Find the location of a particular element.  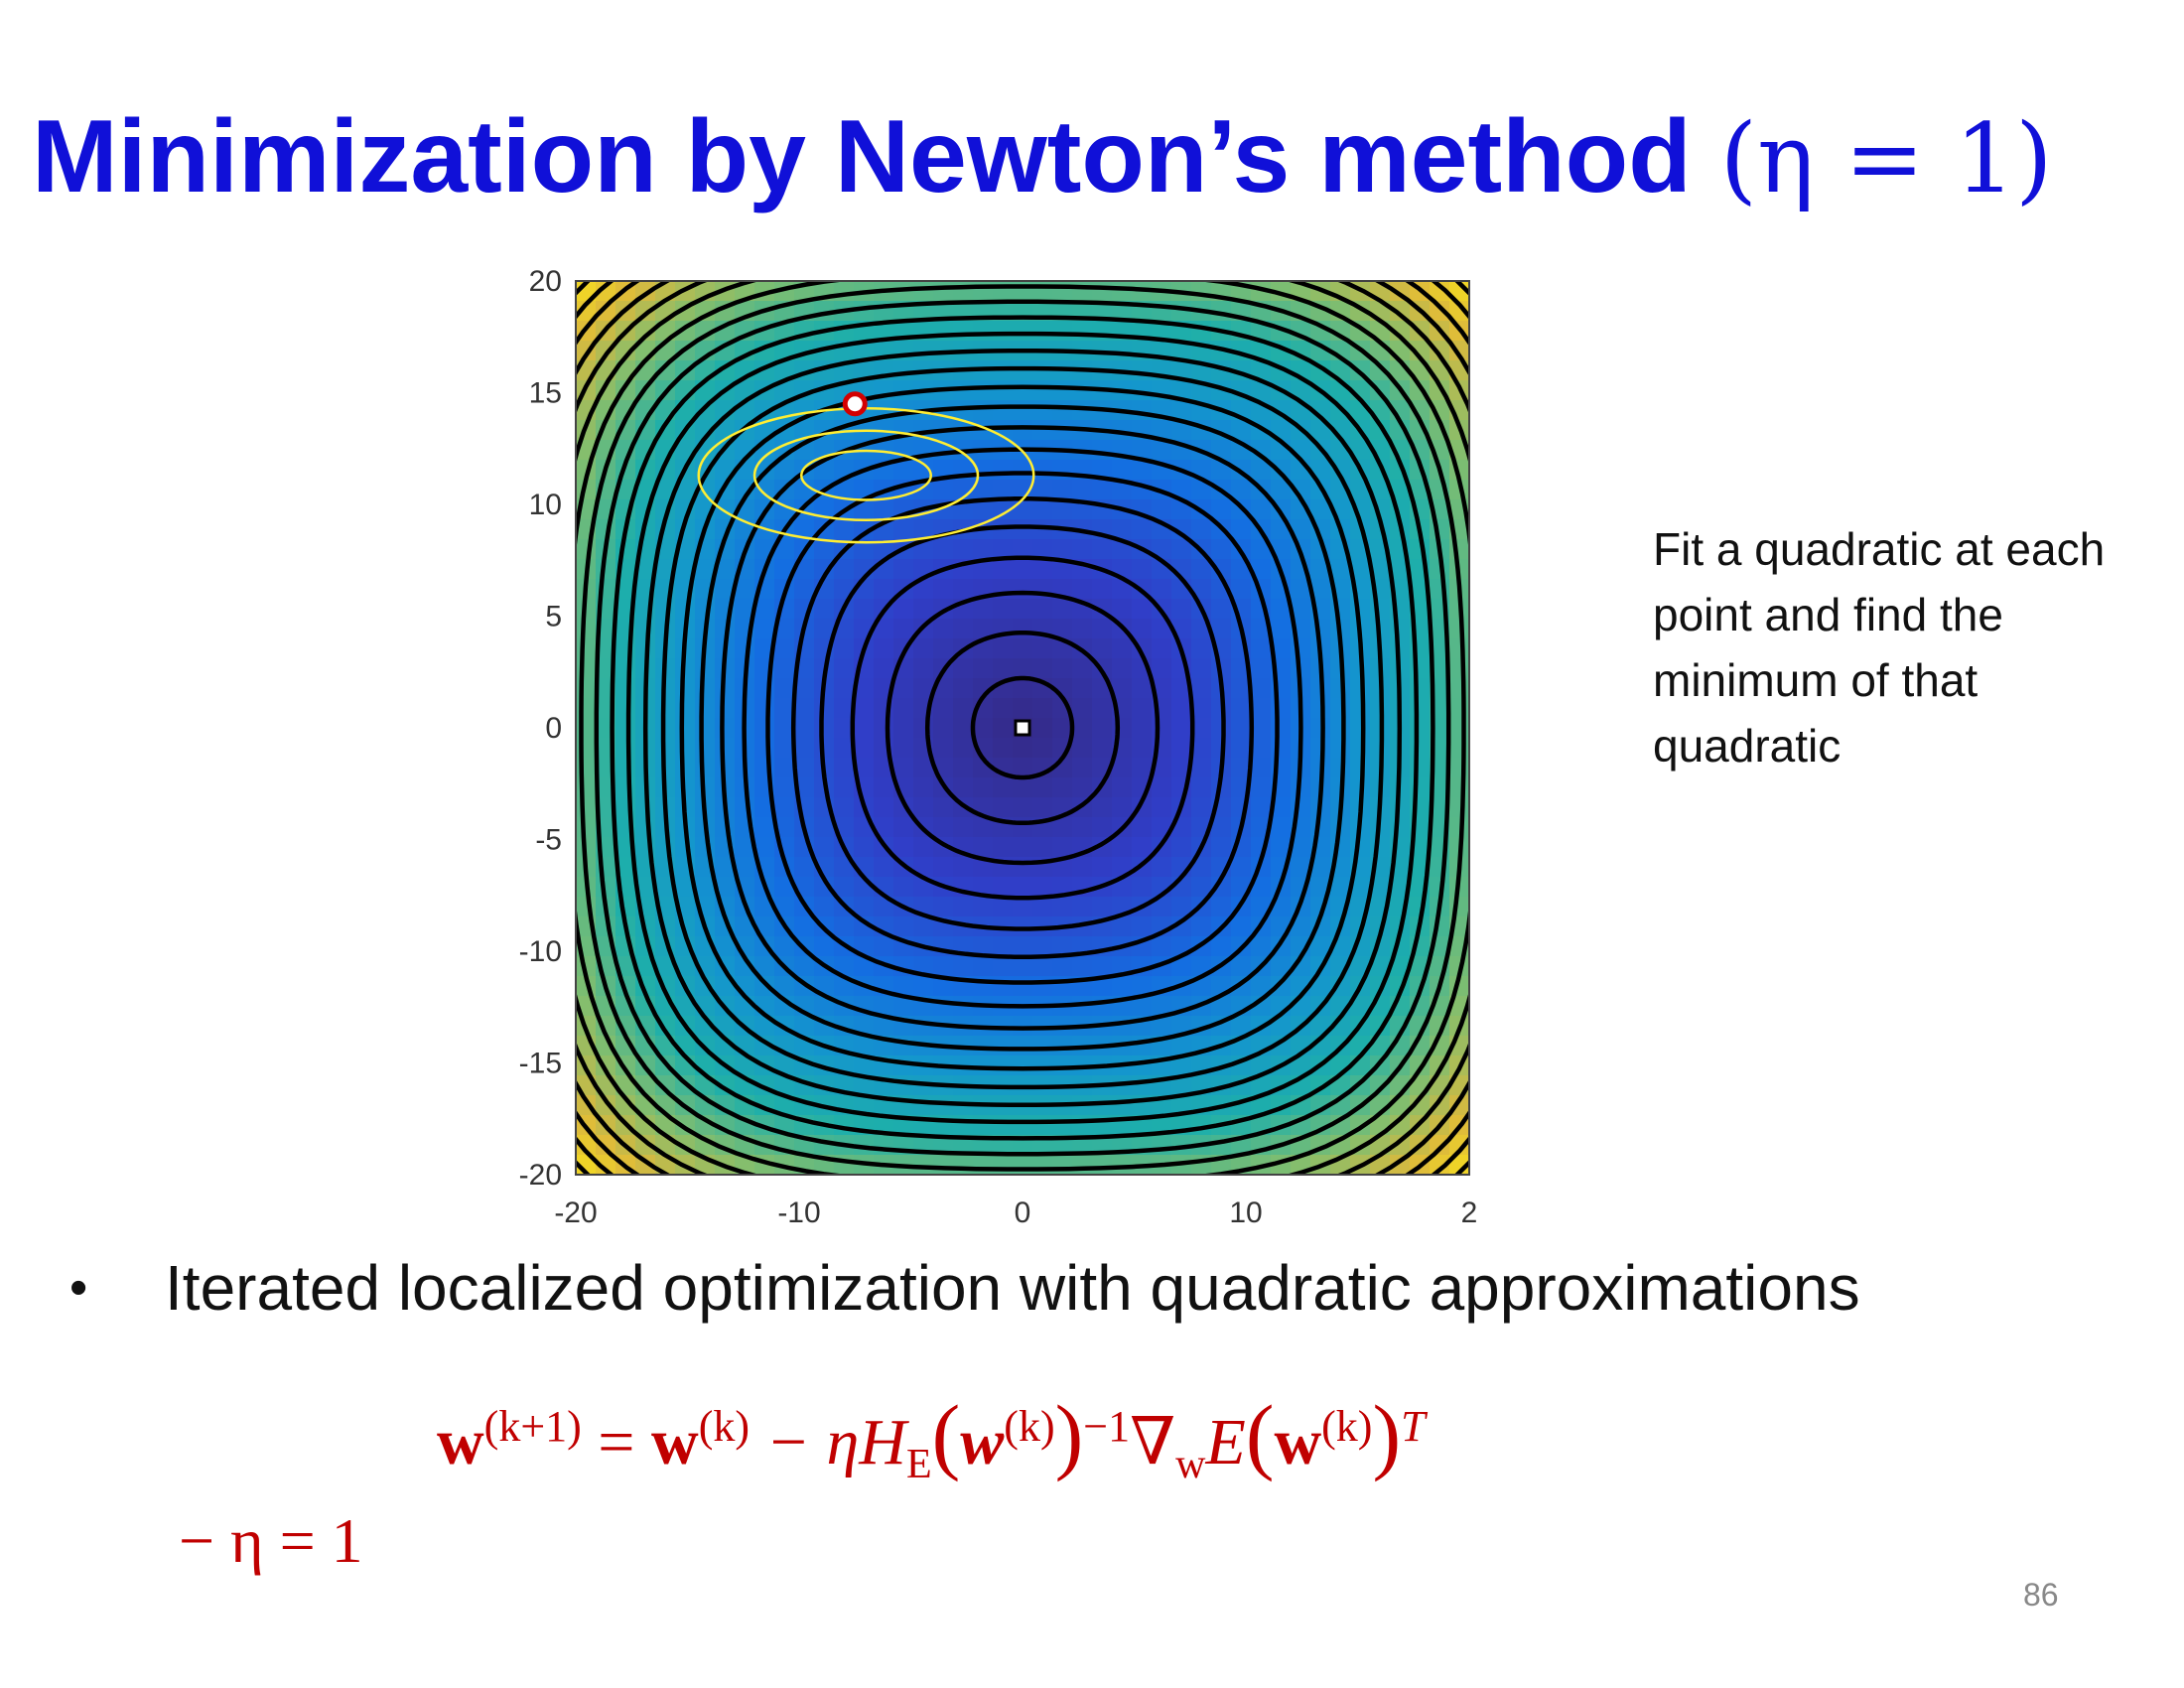

y-tick-label: -5 is located at coordinates (548, 840).